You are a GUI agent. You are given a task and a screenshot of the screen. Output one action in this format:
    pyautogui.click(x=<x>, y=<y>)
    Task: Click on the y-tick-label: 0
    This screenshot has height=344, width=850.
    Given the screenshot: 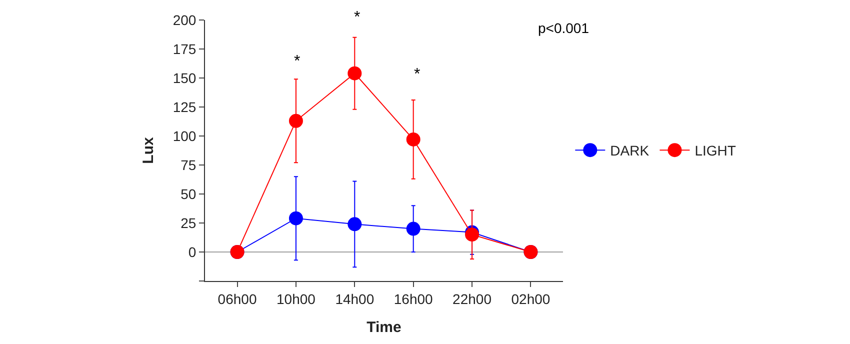 What is the action you would take?
    pyautogui.click(x=192, y=252)
    